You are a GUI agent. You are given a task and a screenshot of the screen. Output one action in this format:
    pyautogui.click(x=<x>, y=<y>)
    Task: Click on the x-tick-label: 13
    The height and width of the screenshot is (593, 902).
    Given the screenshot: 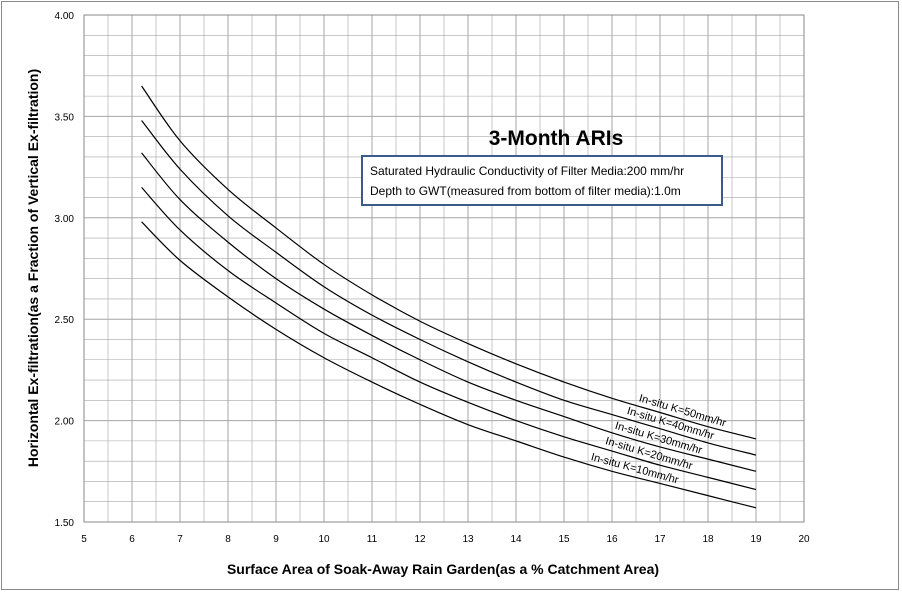 What is the action you would take?
    pyautogui.click(x=468, y=539)
    